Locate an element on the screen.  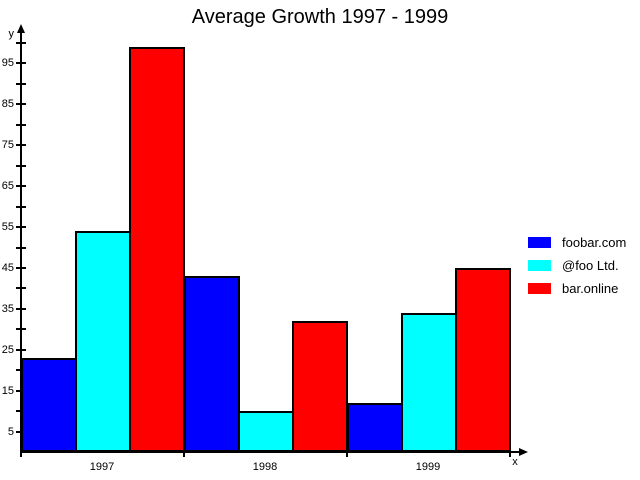
y-tick-label: 45 is located at coordinates (7, 267).